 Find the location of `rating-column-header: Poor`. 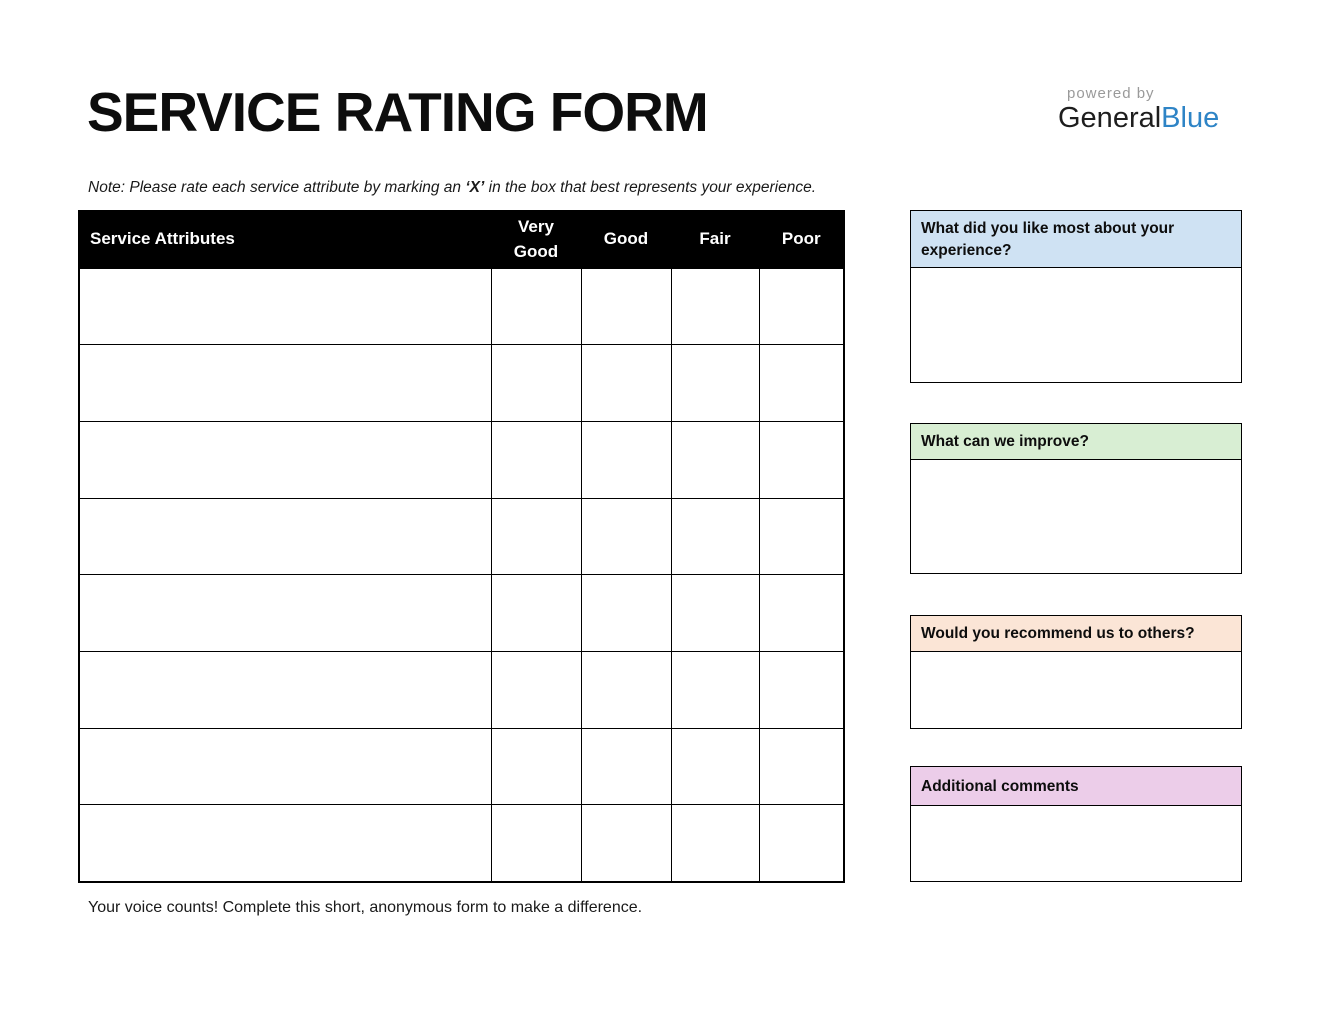

rating-column-header: Poor is located at coordinates (801, 239).